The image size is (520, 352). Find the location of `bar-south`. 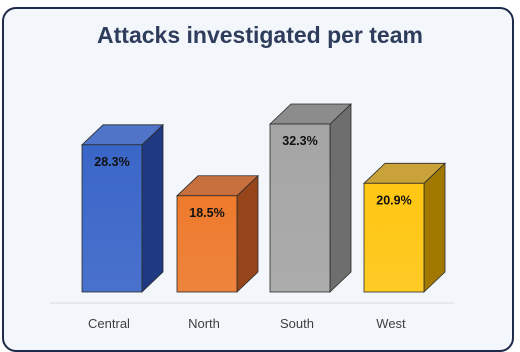

bar-south is located at coordinates (310, 198).